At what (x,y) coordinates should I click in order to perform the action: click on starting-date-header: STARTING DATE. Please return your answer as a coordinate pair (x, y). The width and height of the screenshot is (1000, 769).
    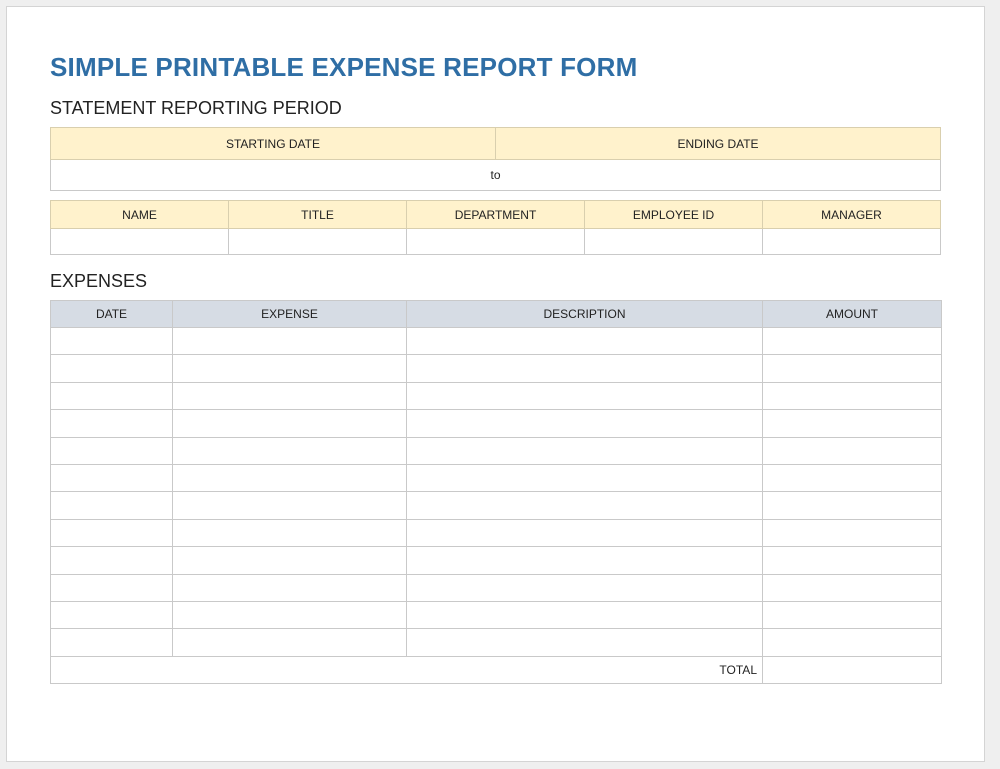
    Looking at the image, I should click on (273, 143).